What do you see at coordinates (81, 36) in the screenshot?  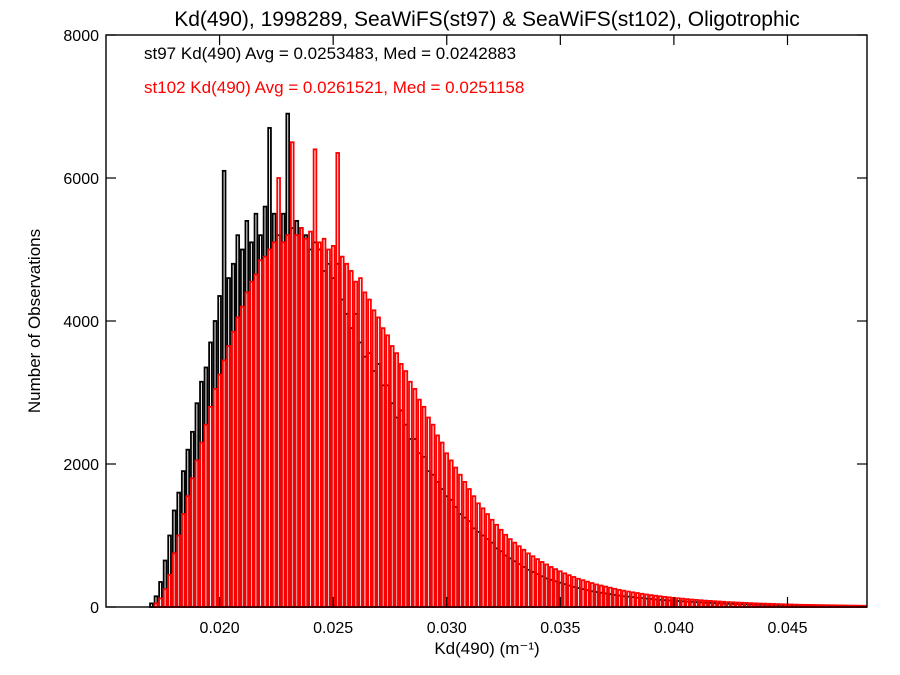 I see `y-tick-label-4: 8000` at bounding box center [81, 36].